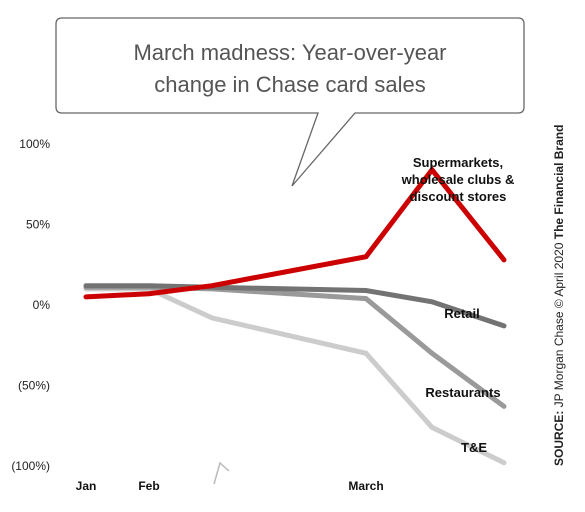 The height and width of the screenshot is (512, 585). I want to click on series-label: wholesale clubs &, so click(458, 179).